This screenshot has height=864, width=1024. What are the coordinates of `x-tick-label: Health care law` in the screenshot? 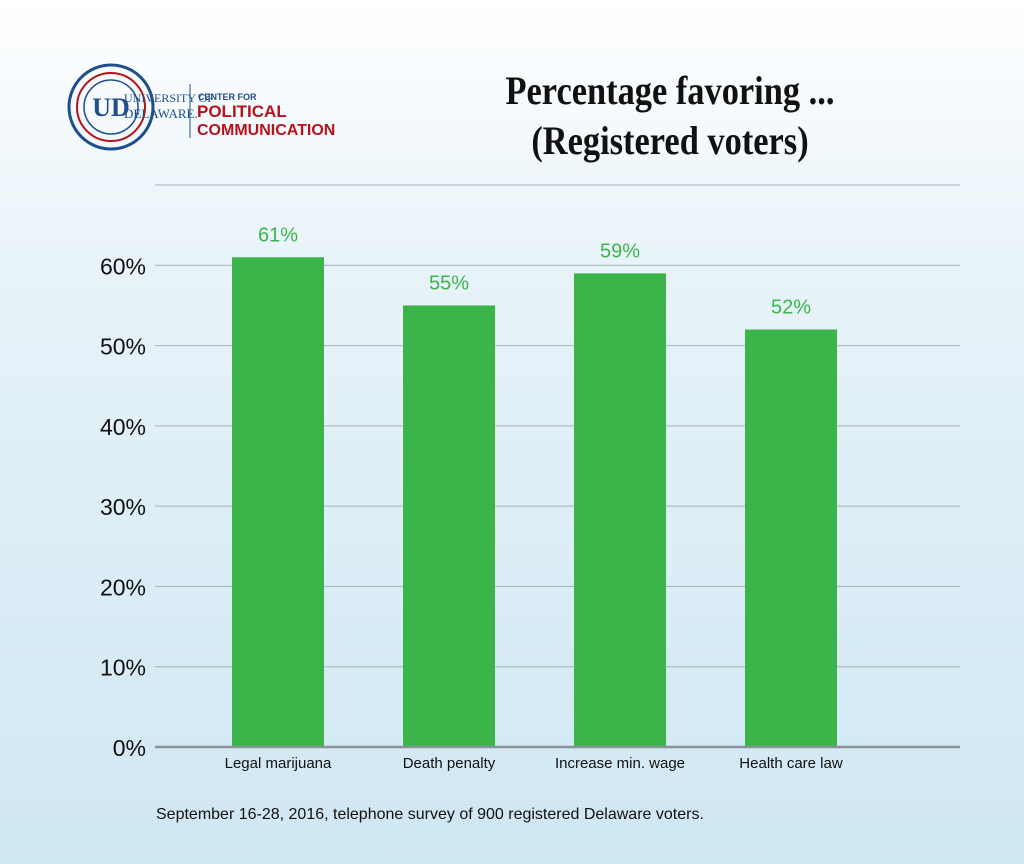 It's located at (791, 763).